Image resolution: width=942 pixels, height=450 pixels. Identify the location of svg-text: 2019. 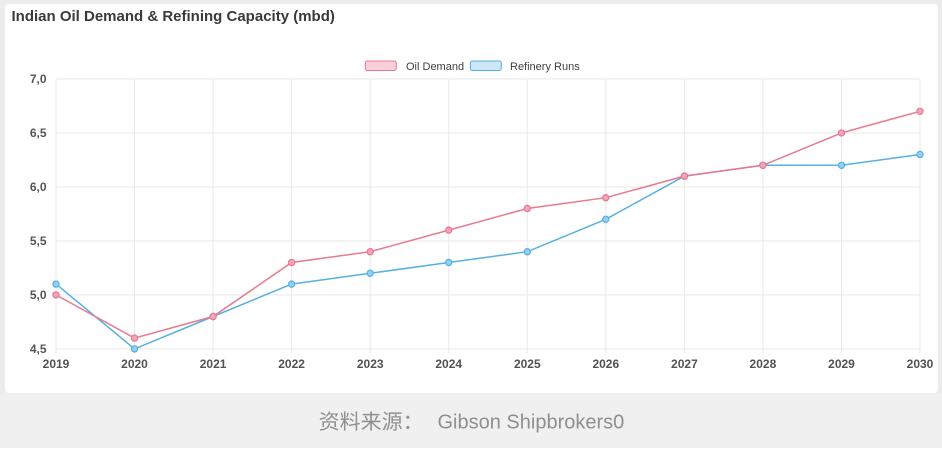
(56, 364).